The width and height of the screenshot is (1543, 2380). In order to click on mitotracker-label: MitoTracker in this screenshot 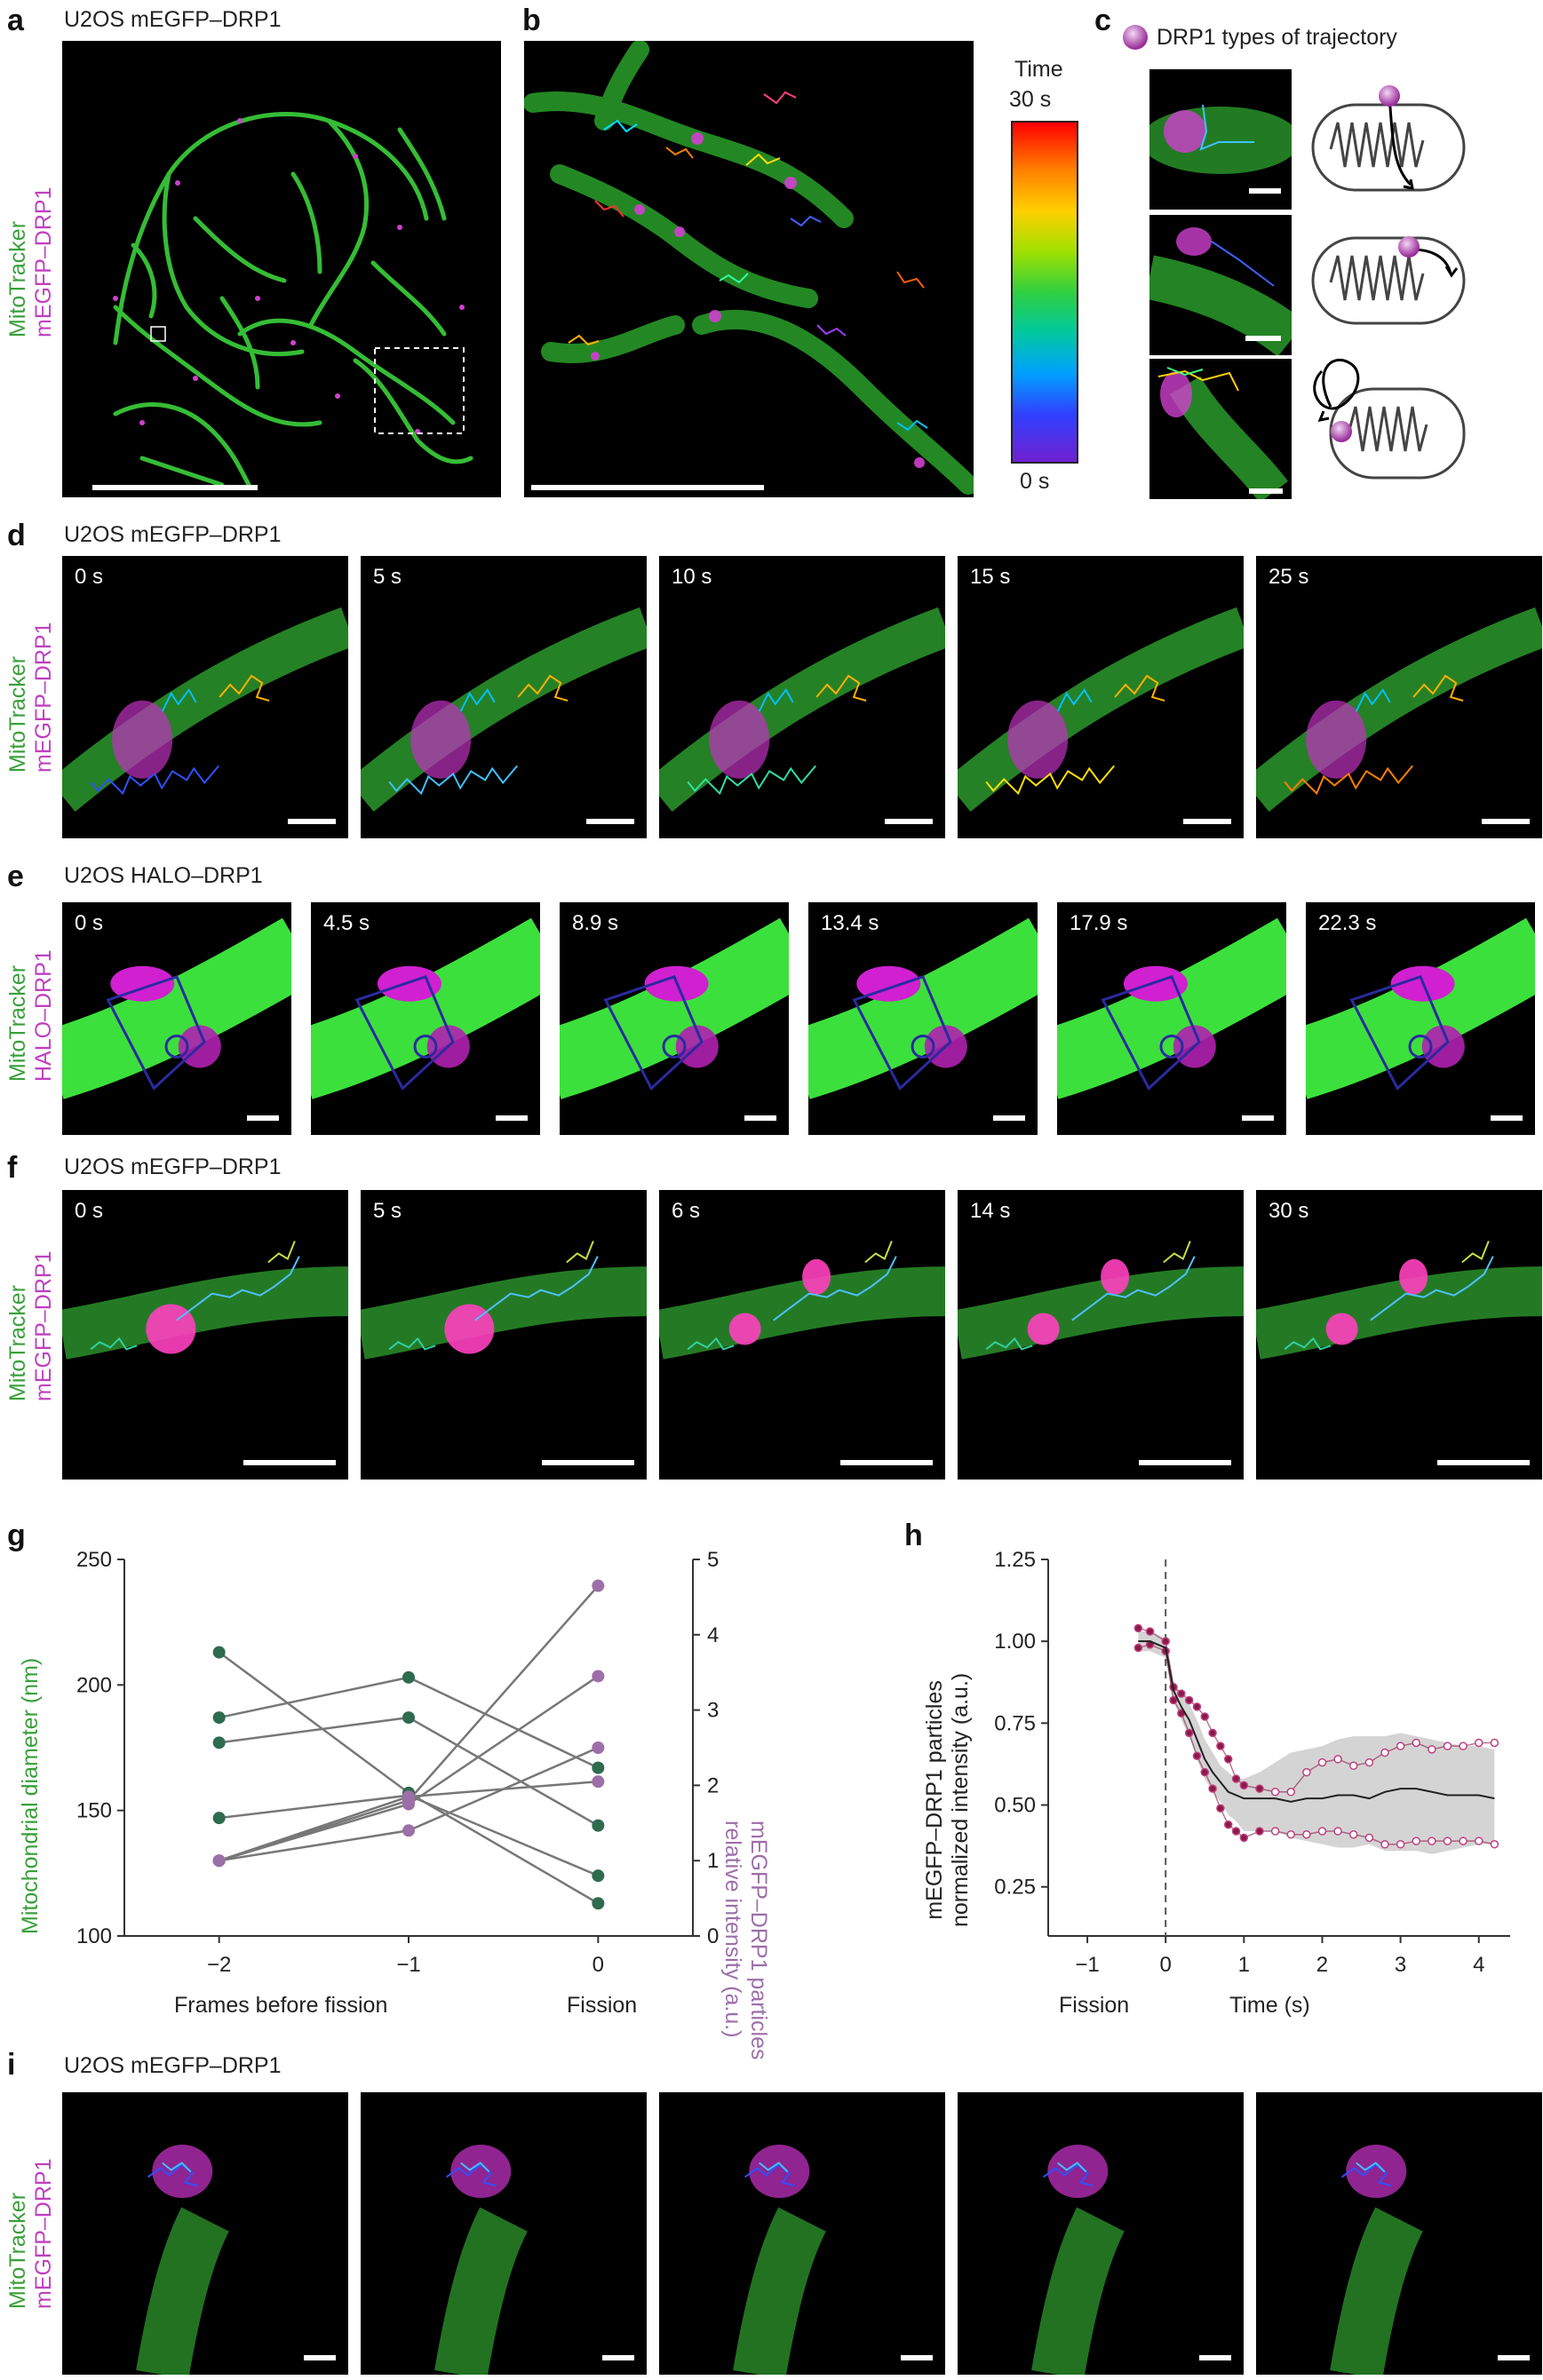, I will do `click(17, 1023)`.